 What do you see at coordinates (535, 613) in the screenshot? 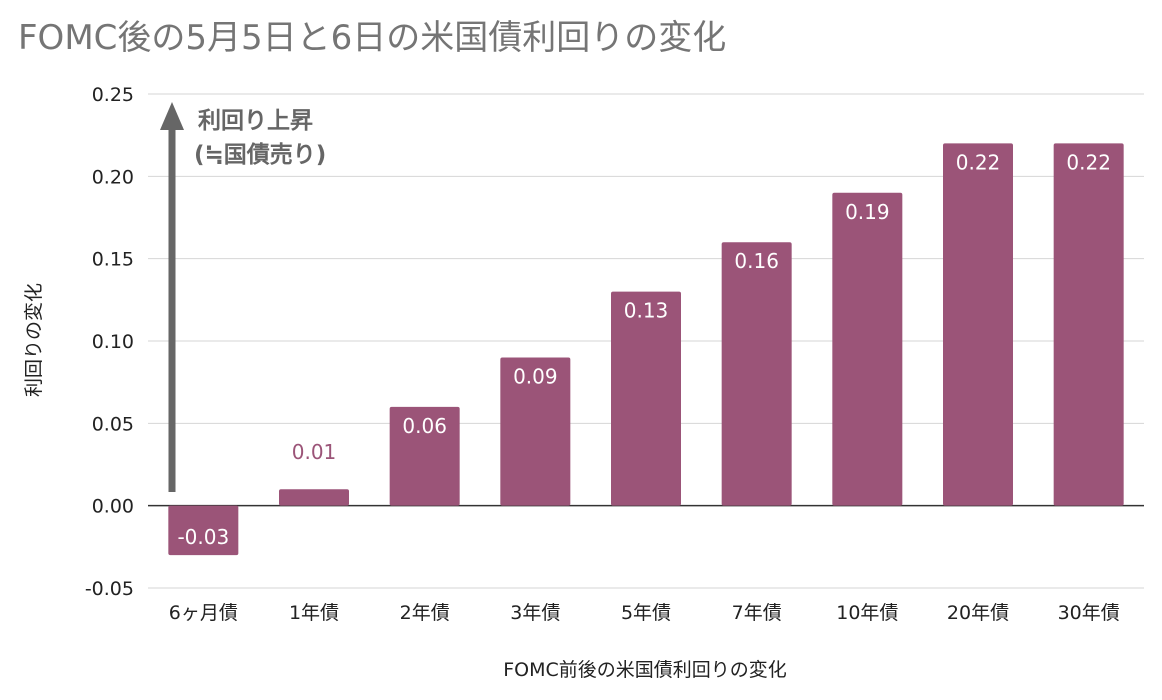
I see `x-tick-label: 3年債` at bounding box center [535, 613].